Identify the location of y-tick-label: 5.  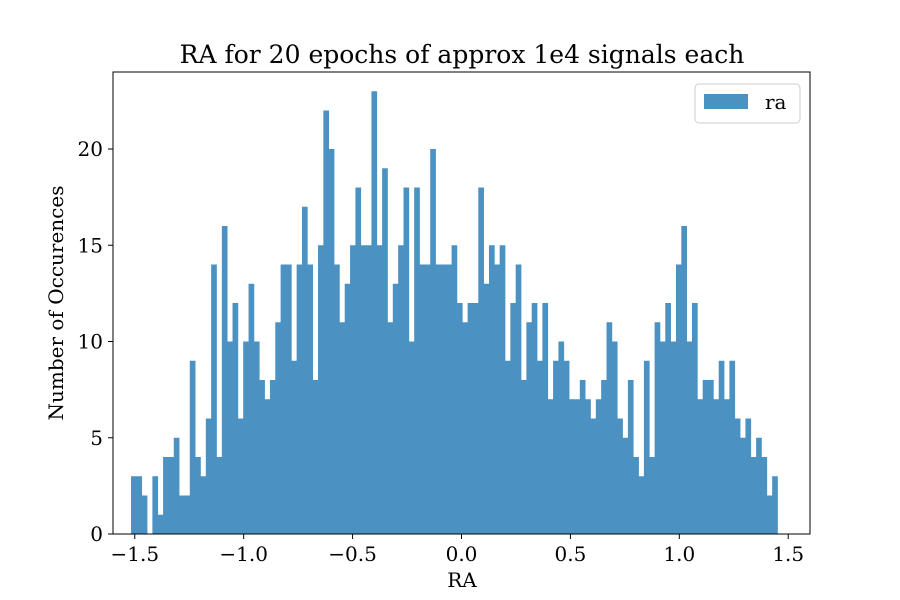
(96, 438).